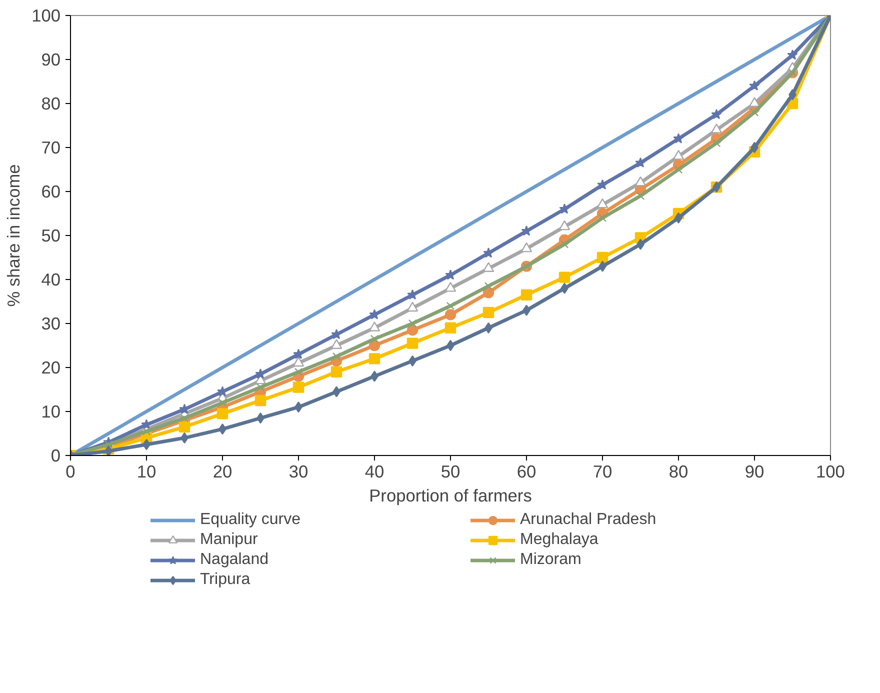 This screenshot has height=693, width=880. Describe the element at coordinates (559, 540) in the screenshot. I see `legend-label: Meghalaya` at that location.